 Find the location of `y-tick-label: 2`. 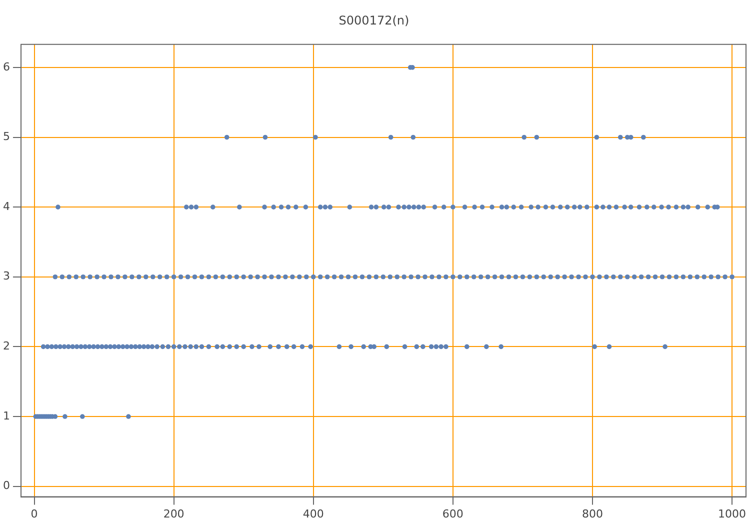

y-tick-label: 2 is located at coordinates (6, 346).